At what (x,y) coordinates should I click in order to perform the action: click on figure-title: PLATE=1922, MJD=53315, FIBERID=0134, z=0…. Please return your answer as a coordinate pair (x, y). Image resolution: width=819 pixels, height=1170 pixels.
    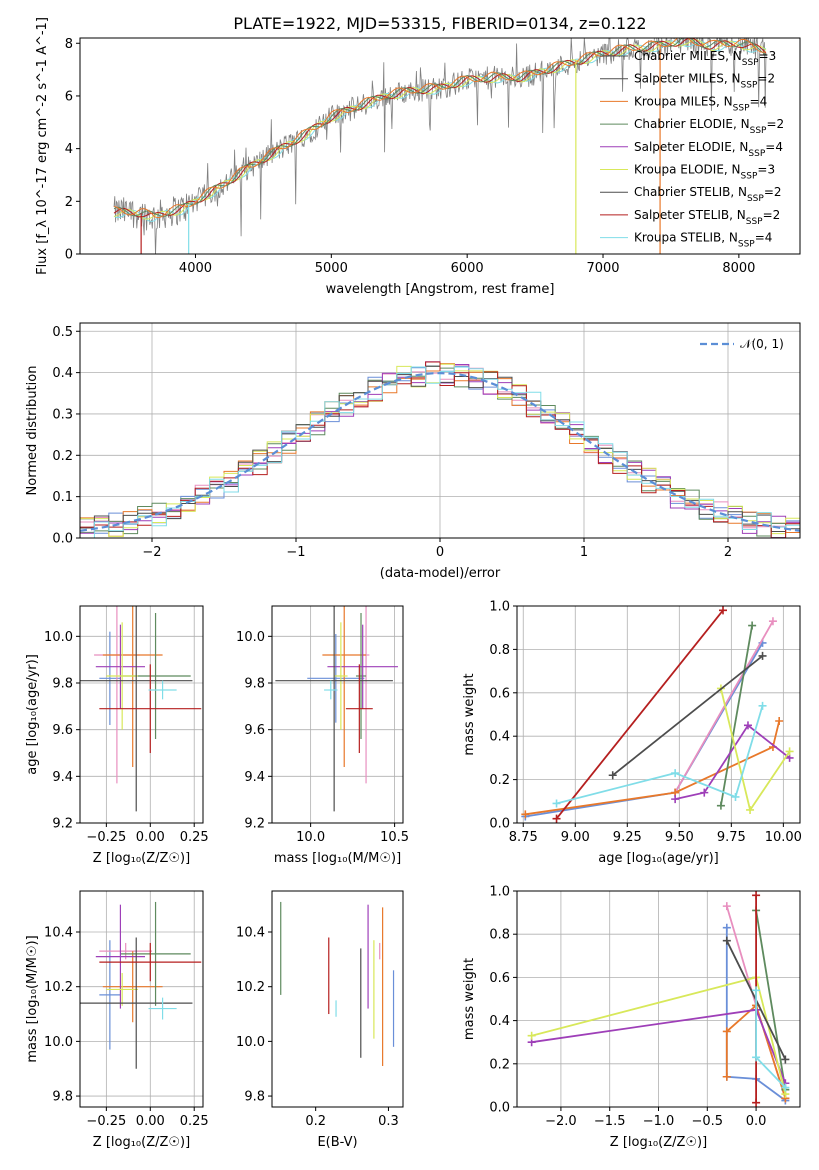
    Looking at the image, I should click on (439, 23).